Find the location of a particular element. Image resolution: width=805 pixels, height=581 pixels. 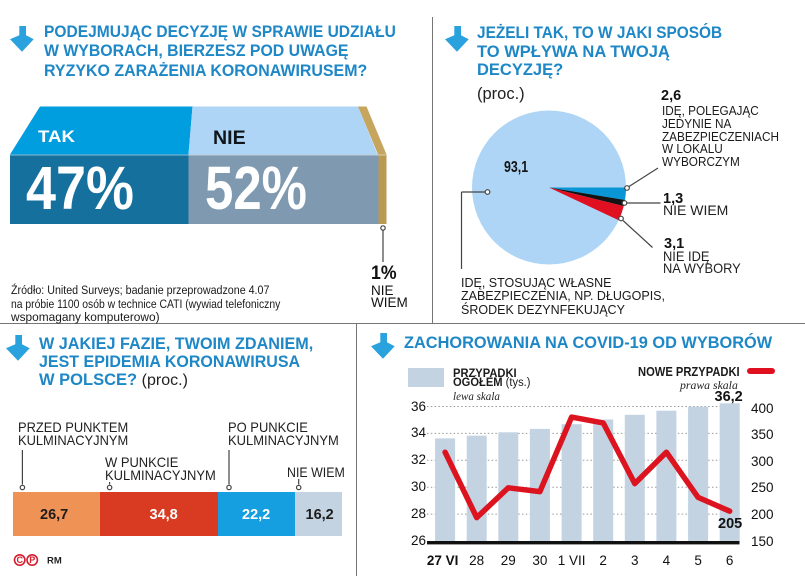

svg-text: C is located at coordinates (19, 560).